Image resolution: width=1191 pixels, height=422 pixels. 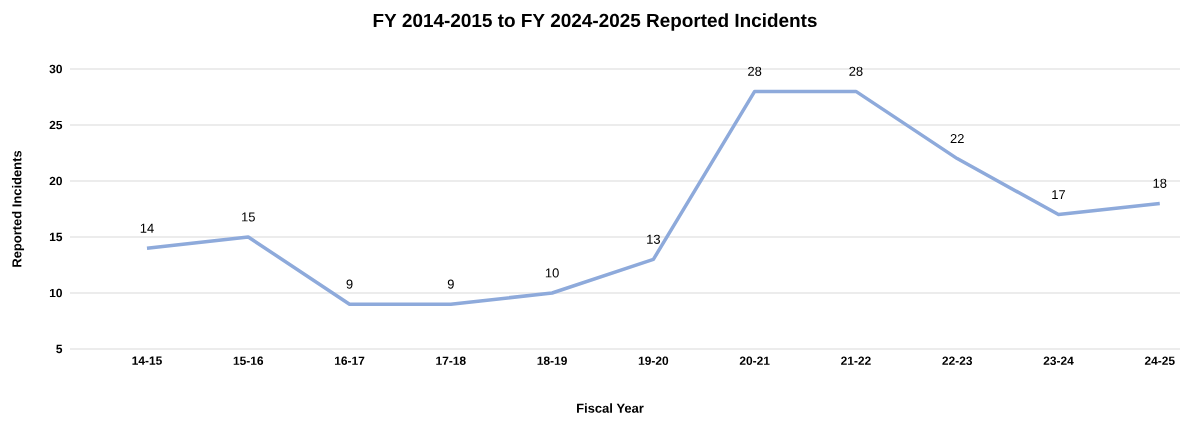 I want to click on data-label: 15, so click(x=248, y=217).